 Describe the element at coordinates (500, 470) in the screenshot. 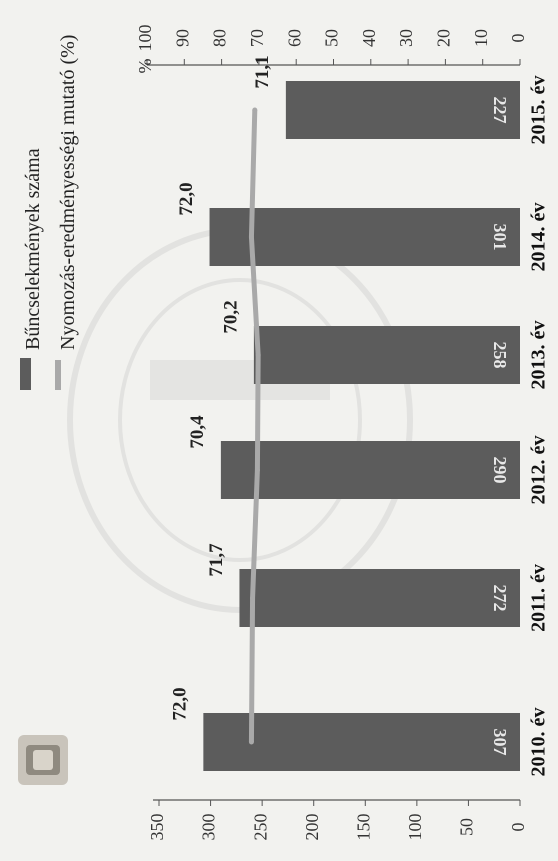

I see `bar-value-label: 290` at that location.